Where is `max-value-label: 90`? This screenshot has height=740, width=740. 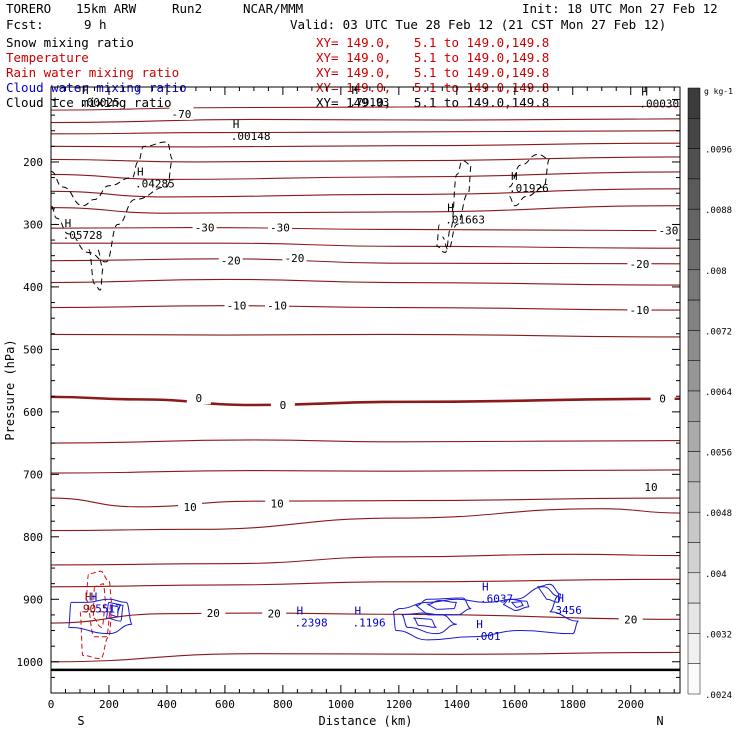
max-value-label: 90 is located at coordinates (89, 609).